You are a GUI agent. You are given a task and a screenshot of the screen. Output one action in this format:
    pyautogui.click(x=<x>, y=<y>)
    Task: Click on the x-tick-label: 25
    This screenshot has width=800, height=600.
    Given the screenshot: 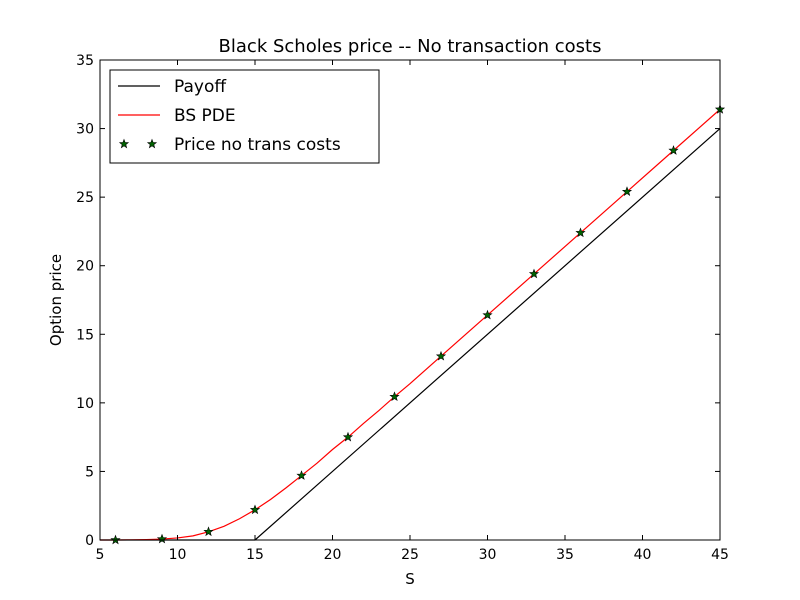 What is the action you would take?
    pyautogui.click(x=410, y=555)
    